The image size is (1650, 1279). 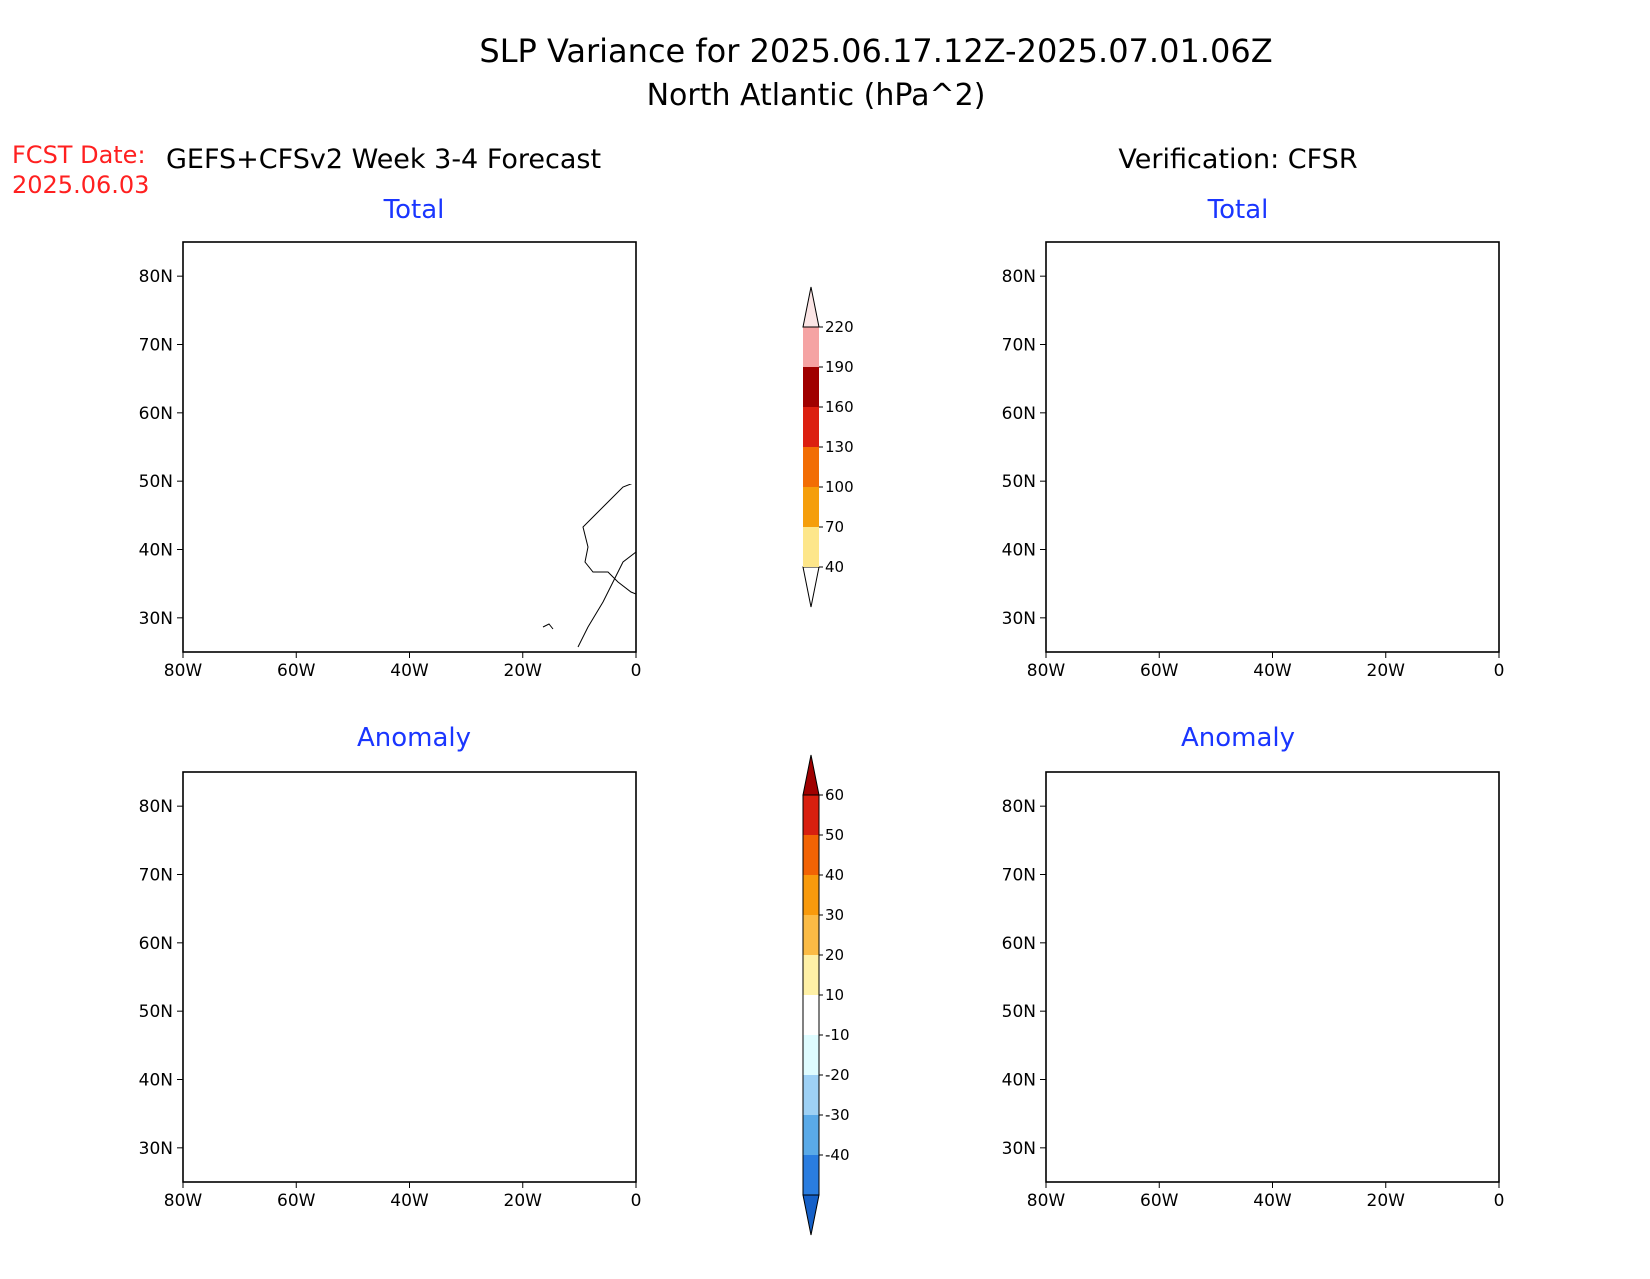 I want to click on colorbar-anomaly-label: 40, so click(x=834, y=875).